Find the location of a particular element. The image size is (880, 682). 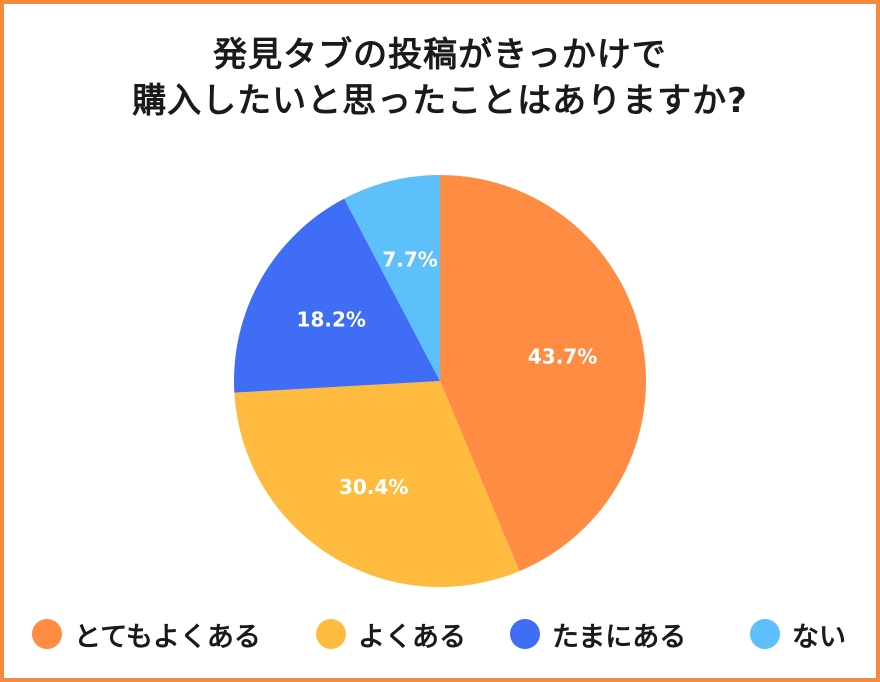

legend-label: たまにある is located at coordinates (619, 637).